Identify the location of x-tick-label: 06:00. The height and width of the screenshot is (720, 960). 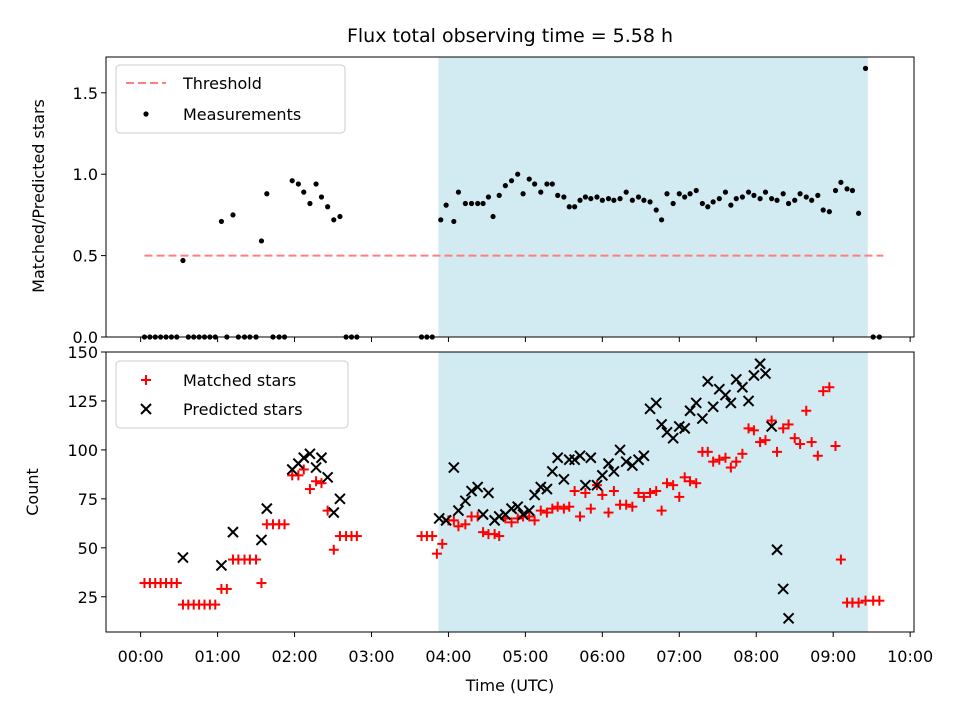
(602, 656).